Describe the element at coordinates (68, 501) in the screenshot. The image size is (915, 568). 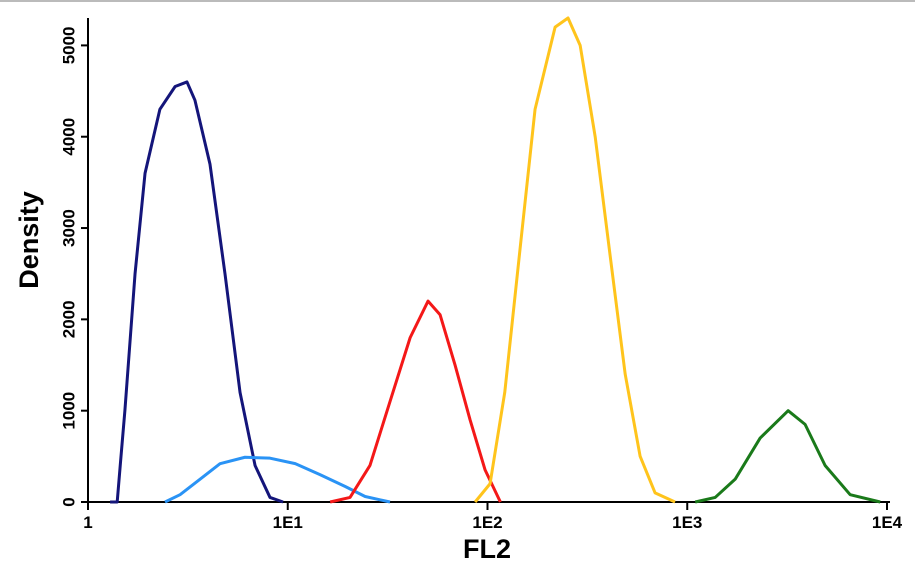
I see `y-tick-label: 0` at that location.